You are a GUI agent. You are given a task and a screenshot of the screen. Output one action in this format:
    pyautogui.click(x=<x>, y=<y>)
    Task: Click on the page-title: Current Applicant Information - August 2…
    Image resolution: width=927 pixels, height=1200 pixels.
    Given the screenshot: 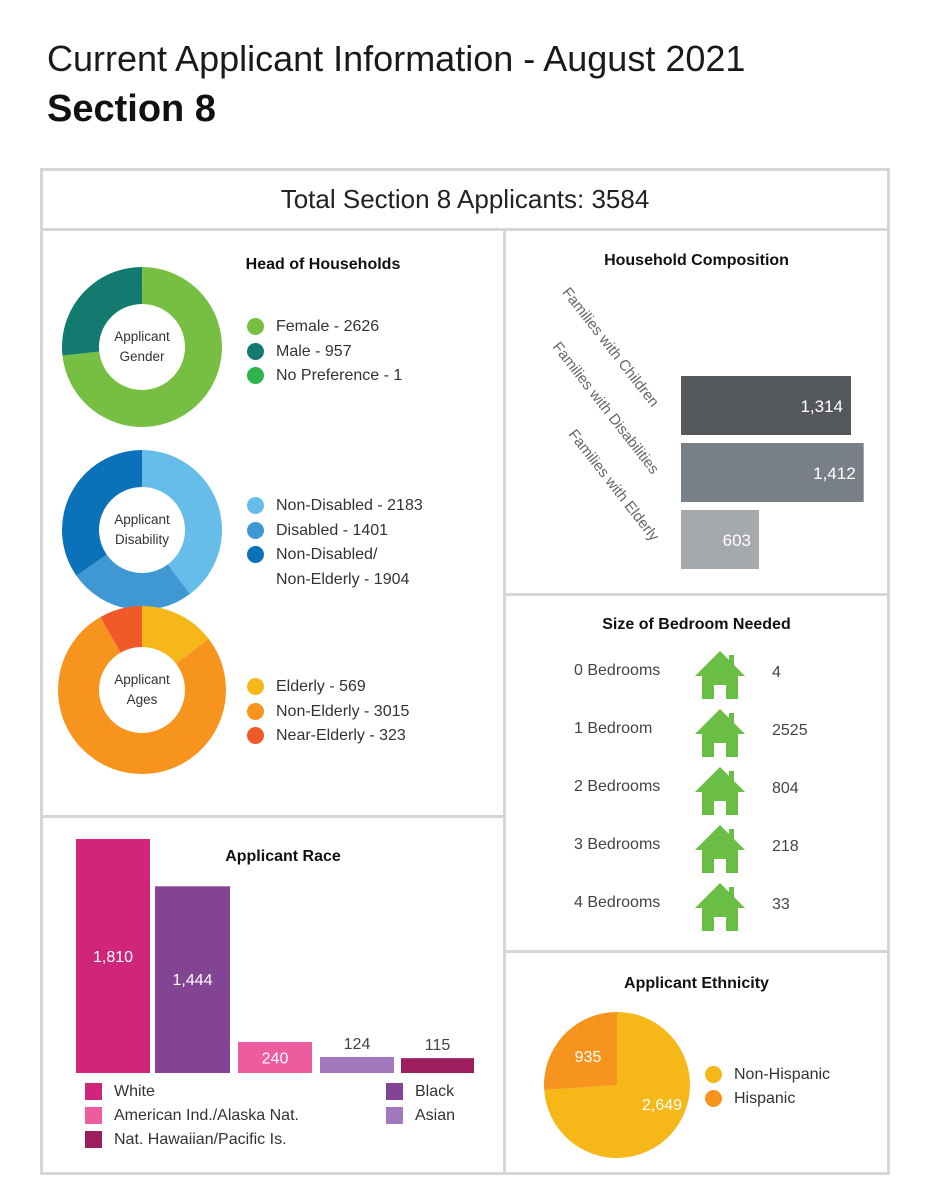 What is the action you would take?
    pyautogui.click(x=396, y=58)
    